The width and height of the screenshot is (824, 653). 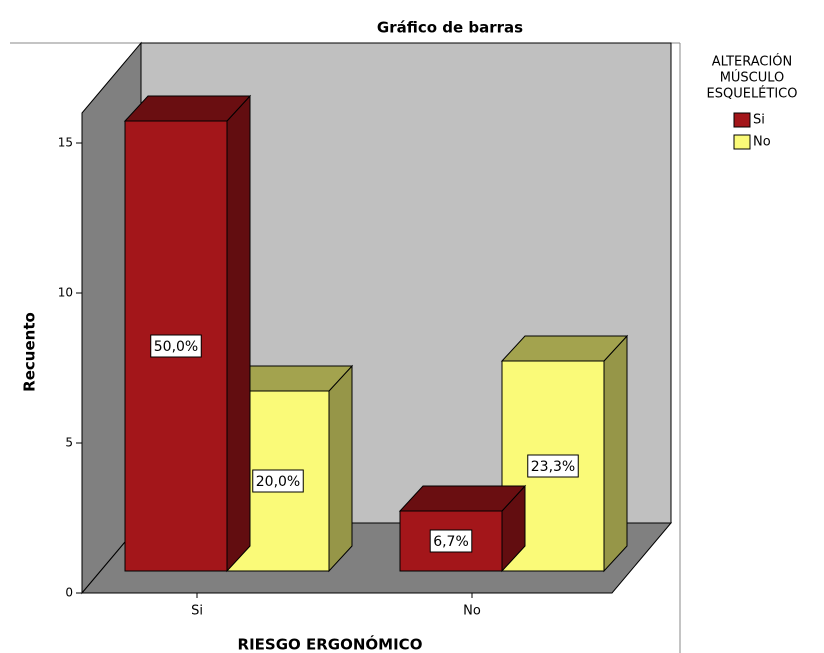 I want to click on legend-title: ALTERACIÓN, so click(x=752, y=62).